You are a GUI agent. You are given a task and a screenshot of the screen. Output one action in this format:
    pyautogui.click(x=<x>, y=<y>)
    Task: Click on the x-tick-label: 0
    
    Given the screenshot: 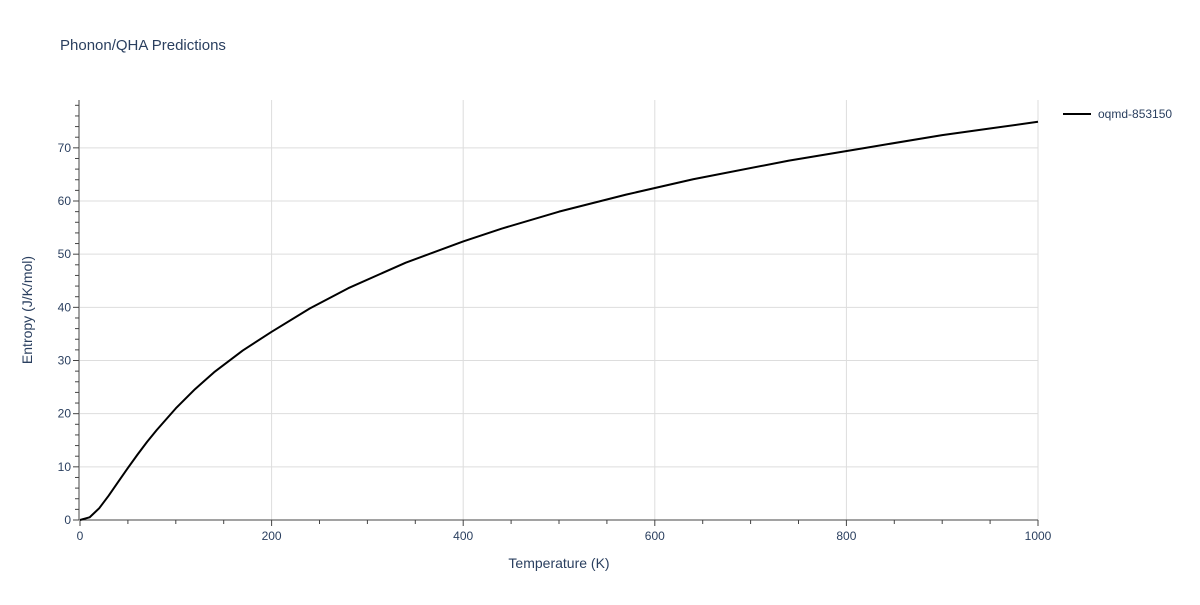 What is the action you would take?
    pyautogui.click(x=80, y=536)
    